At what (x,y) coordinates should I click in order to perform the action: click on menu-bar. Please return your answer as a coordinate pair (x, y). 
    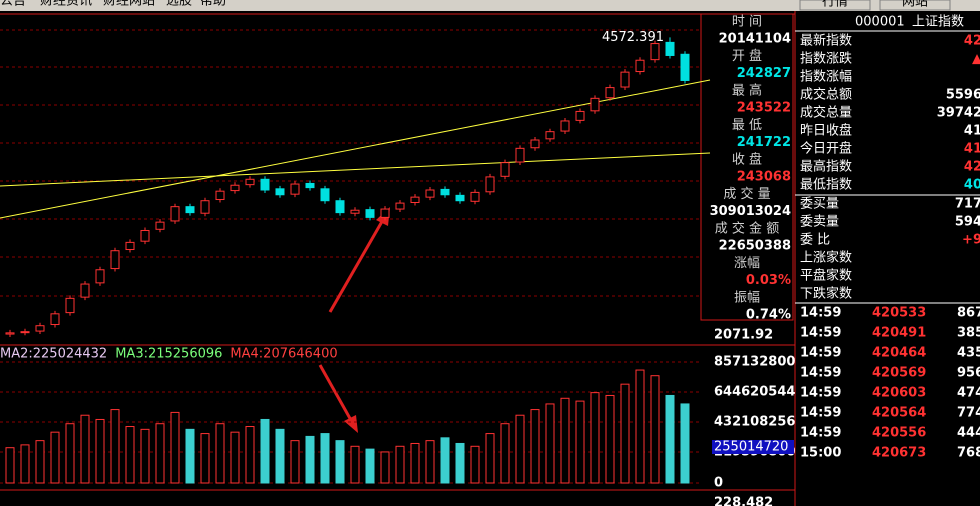
    Looking at the image, I should click on (490, 5).